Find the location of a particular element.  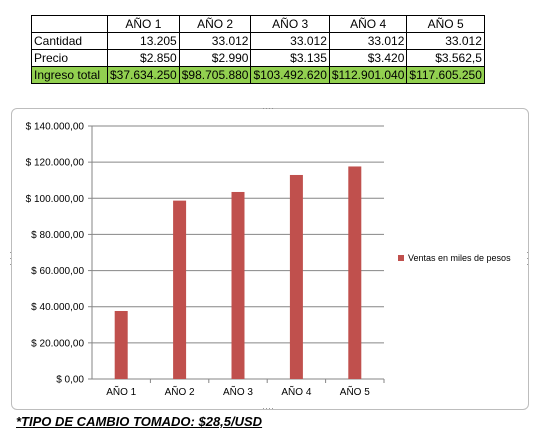

legend-swatch is located at coordinates (401, 258).